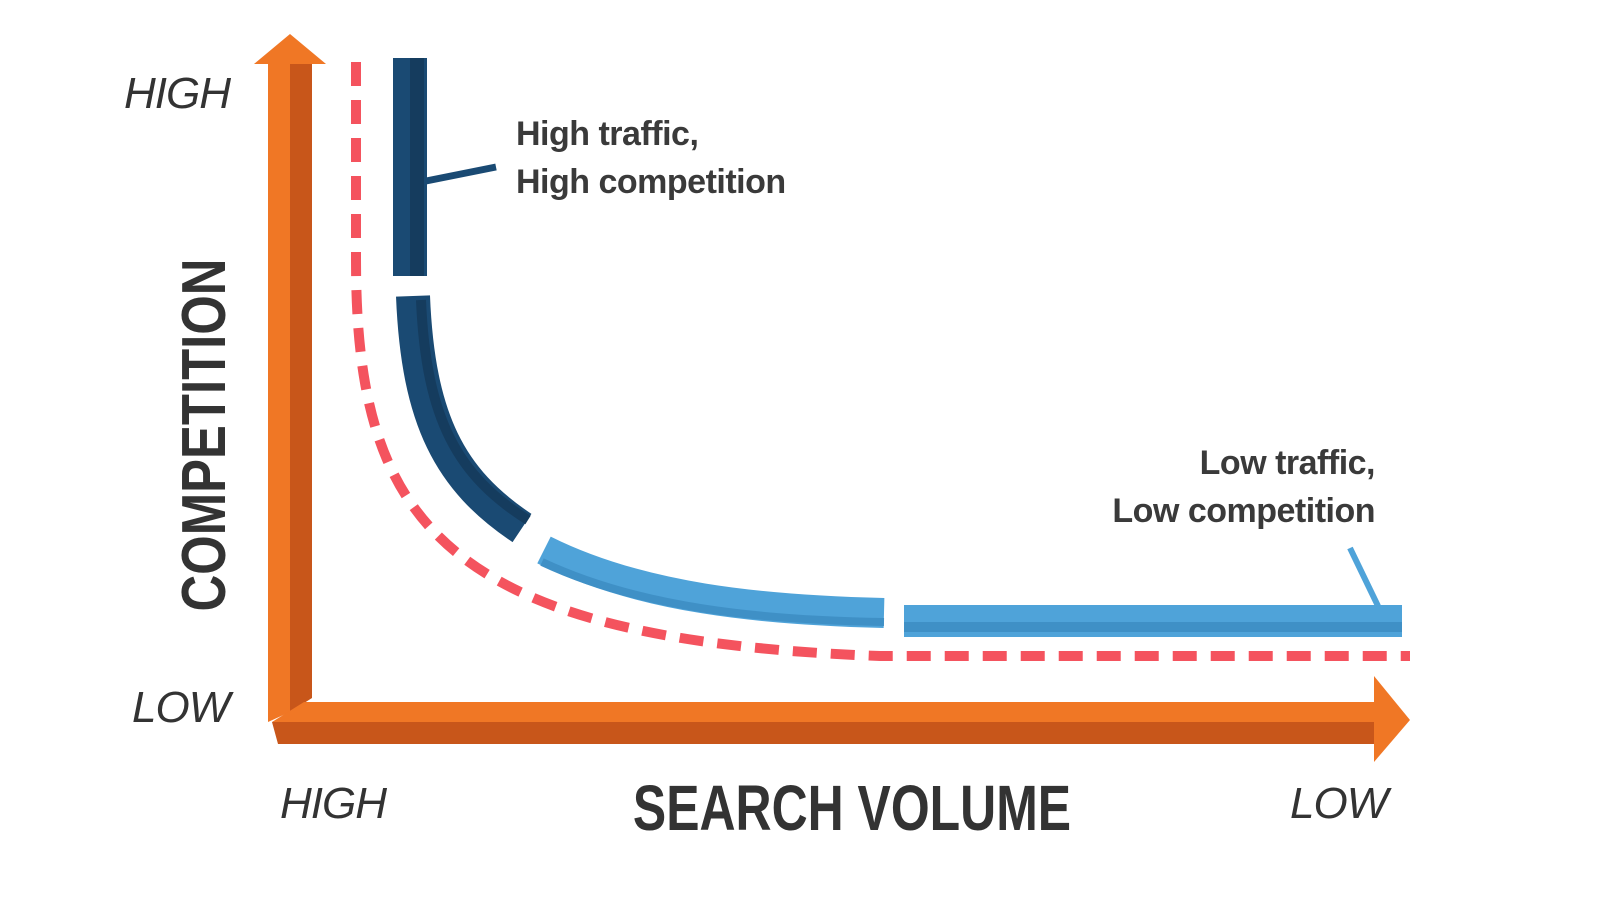 This screenshot has width=1600, height=905. Describe the element at coordinates (1153, 621) in the screenshot. I see `low-competition-segment-tail` at that location.